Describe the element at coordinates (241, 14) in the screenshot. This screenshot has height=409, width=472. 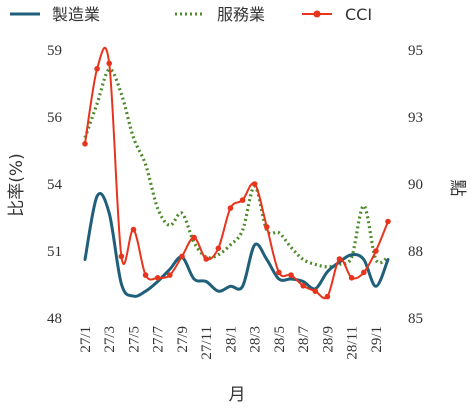
I see `legend-label-services: 服務業` at that location.